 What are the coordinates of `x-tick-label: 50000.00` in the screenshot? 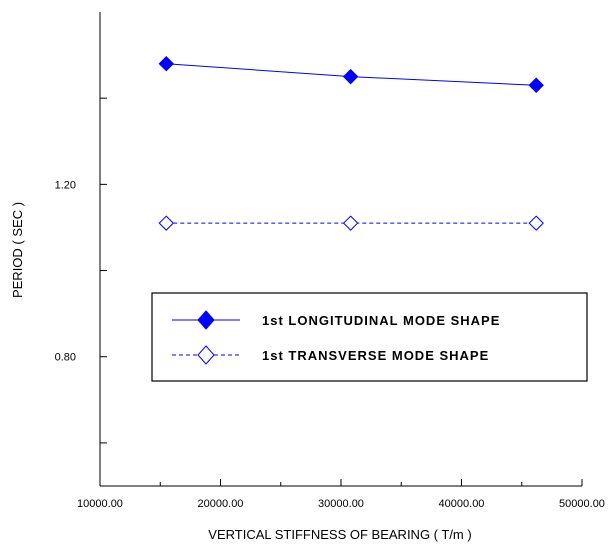 It's located at (582, 504).